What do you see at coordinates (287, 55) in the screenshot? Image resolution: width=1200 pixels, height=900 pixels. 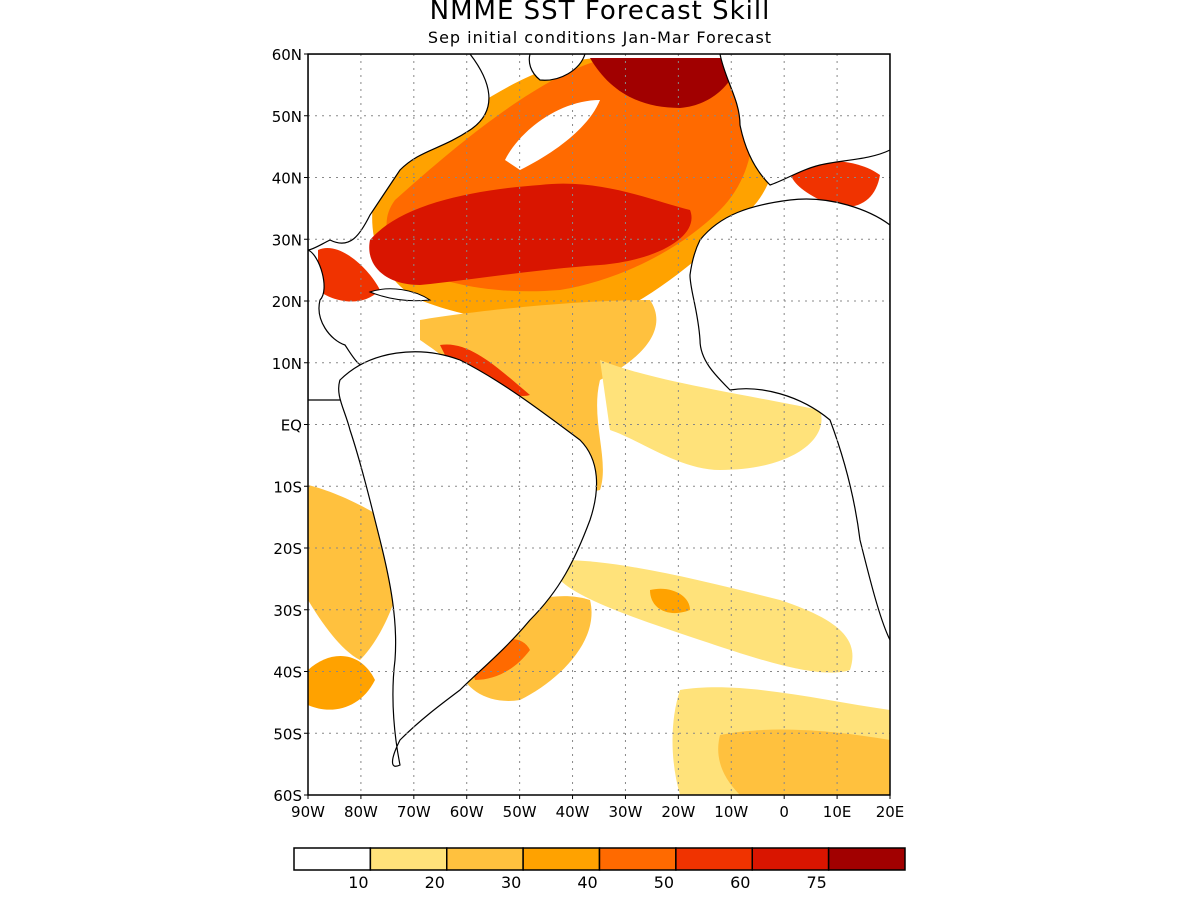 I see `lat-tick-label: 60N` at bounding box center [287, 55].